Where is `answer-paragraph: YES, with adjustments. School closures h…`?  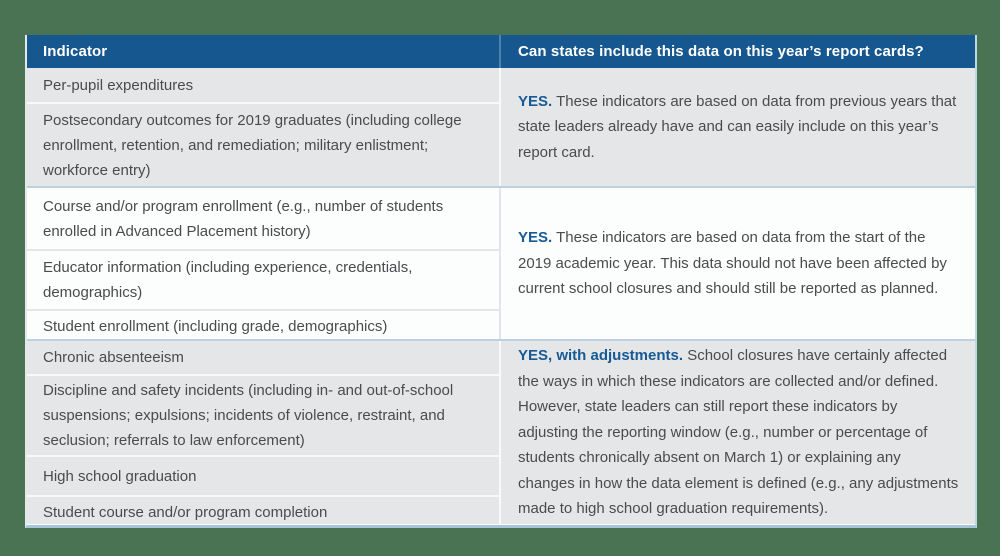
answer-paragraph: YES, with adjustments. School closures h… is located at coordinates (739, 432).